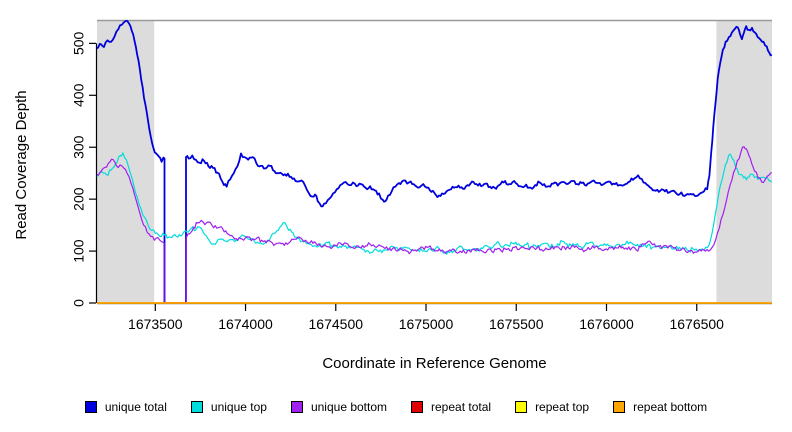 The image size is (792, 432). I want to click on legend-label: repeat bottom, so click(670, 407).